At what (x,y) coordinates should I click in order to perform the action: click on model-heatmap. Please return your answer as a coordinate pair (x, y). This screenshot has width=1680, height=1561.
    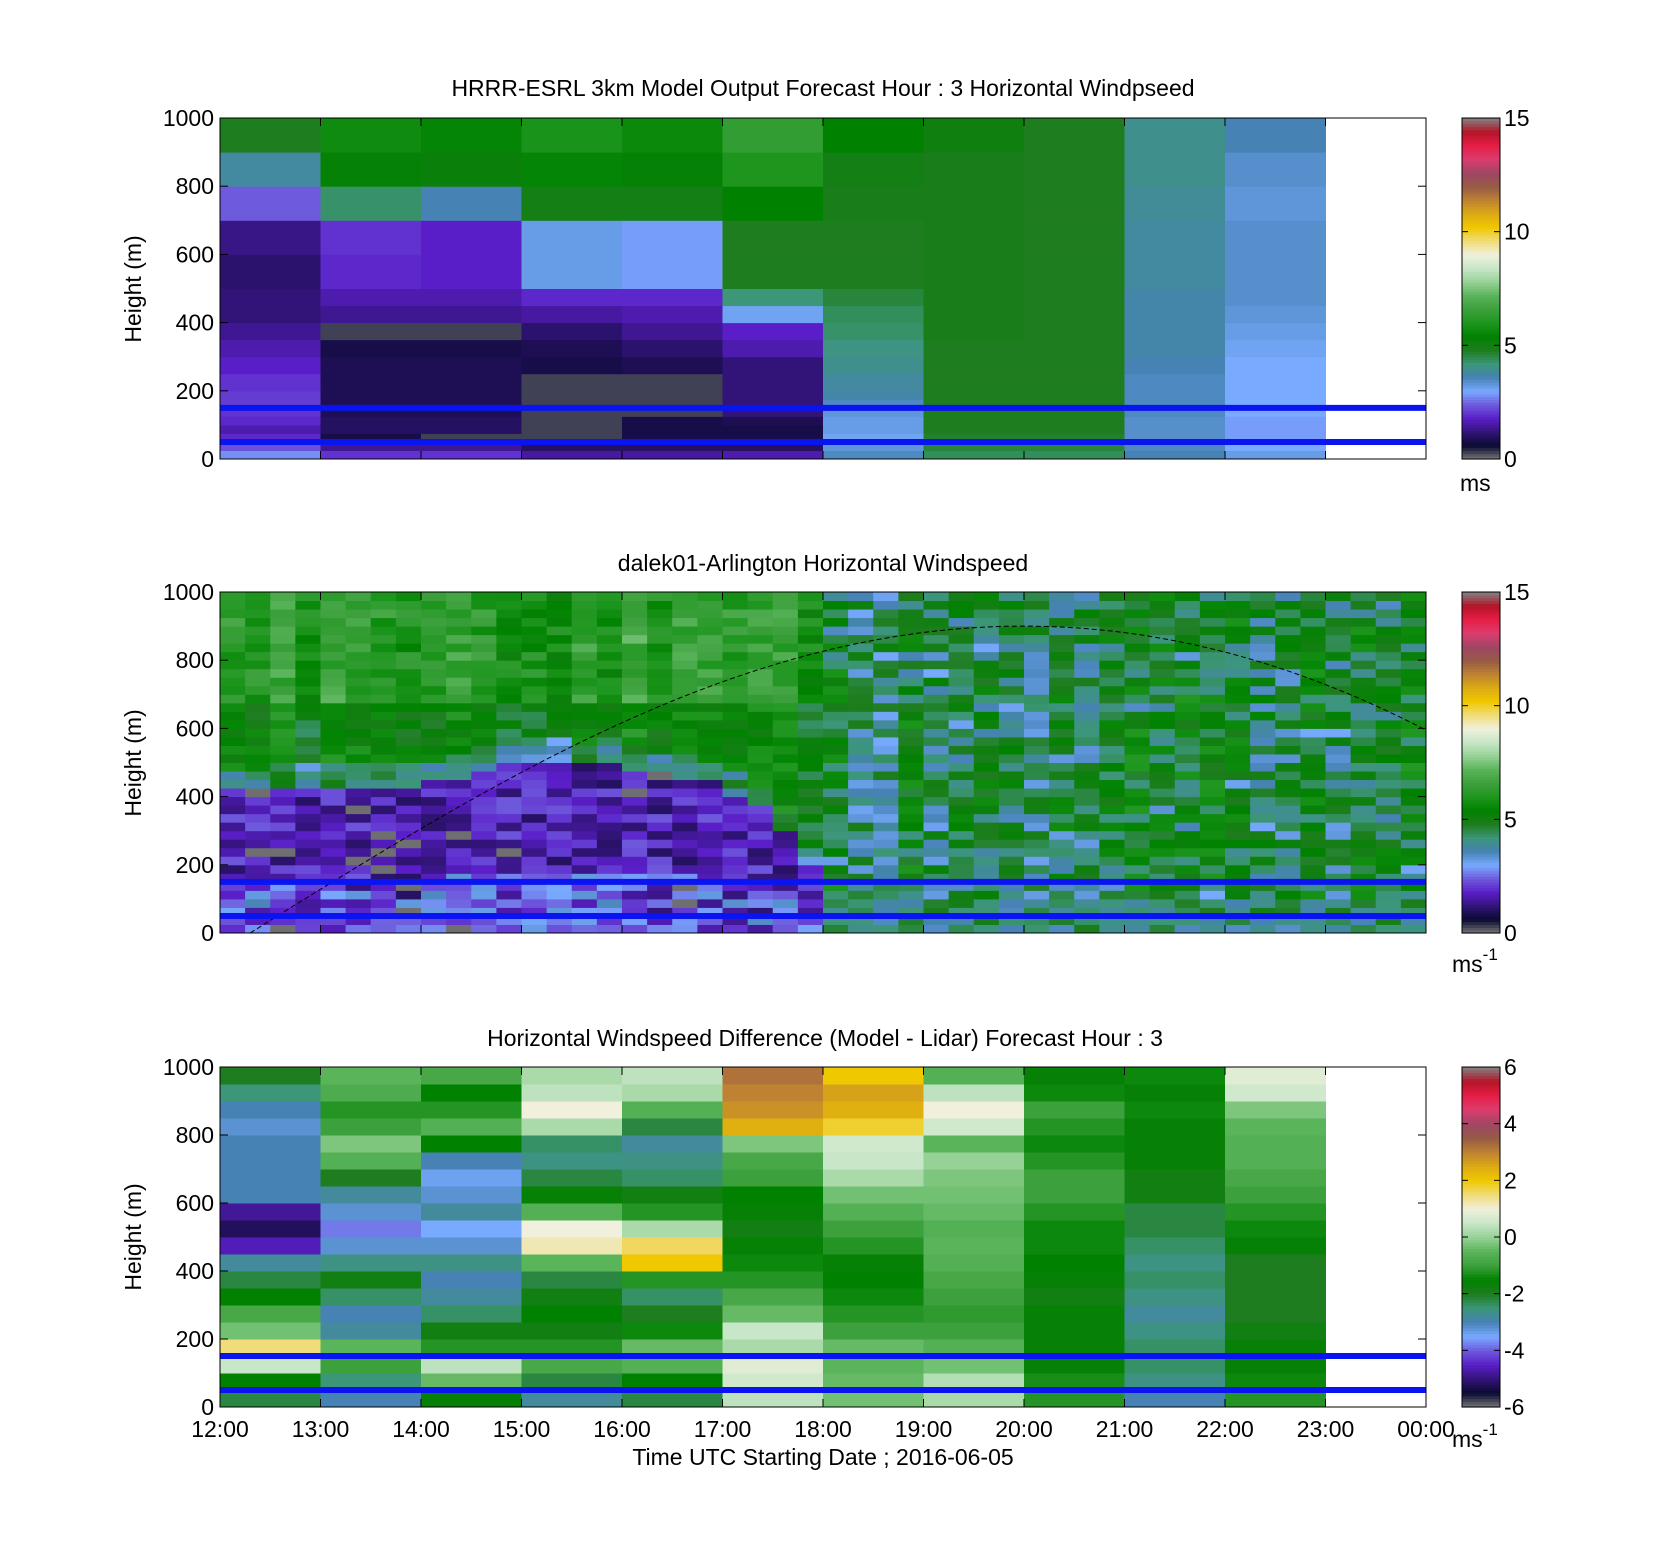
    Looking at the image, I should click on (773, 289).